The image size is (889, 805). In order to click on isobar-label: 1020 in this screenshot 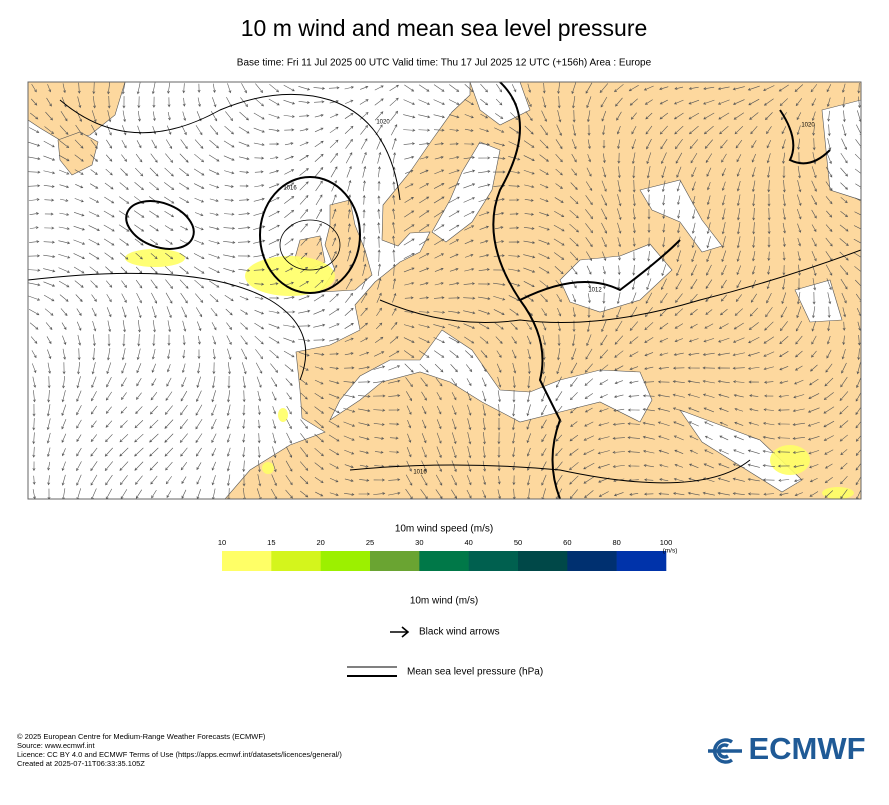, I will do `click(808, 126)`.